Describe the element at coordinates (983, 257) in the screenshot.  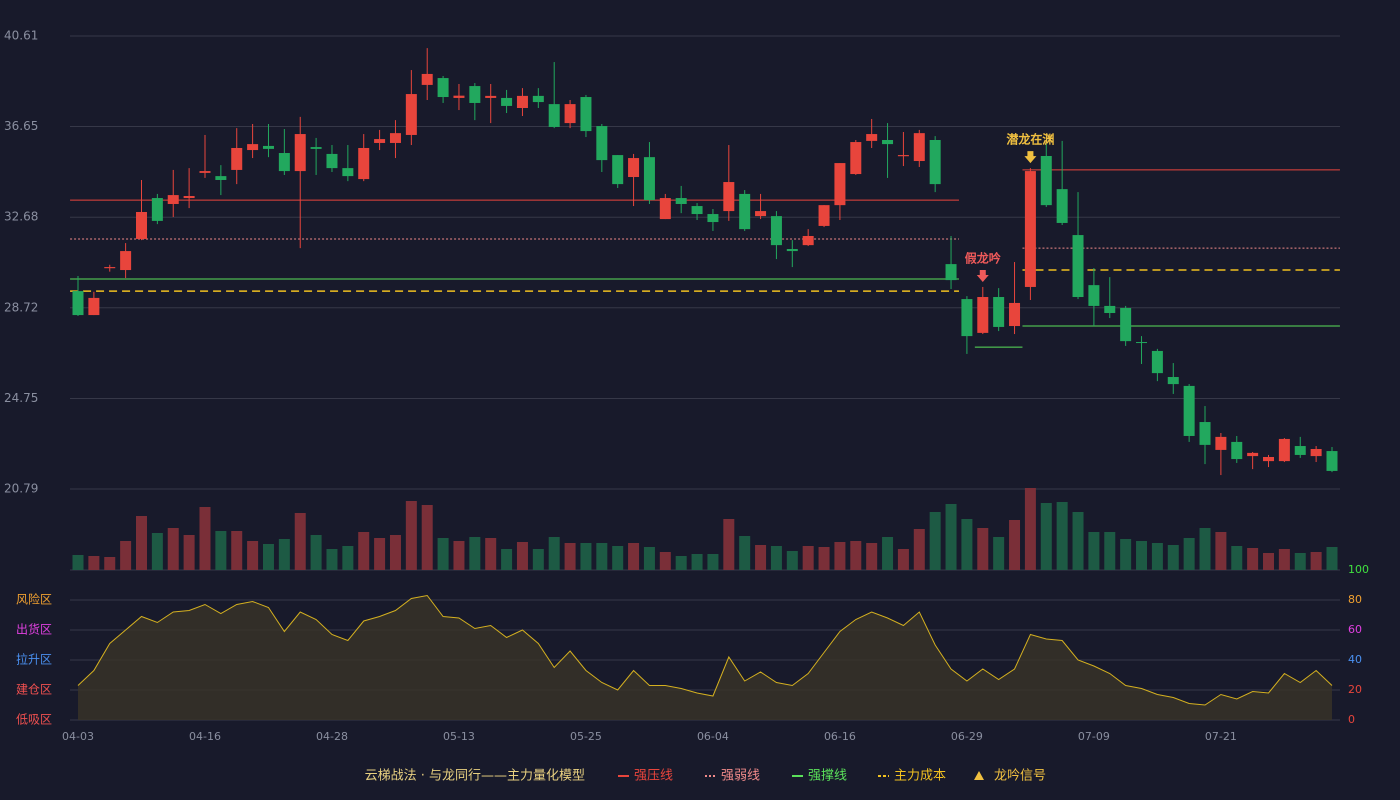
I see `signal-label: 假龙吟` at that location.